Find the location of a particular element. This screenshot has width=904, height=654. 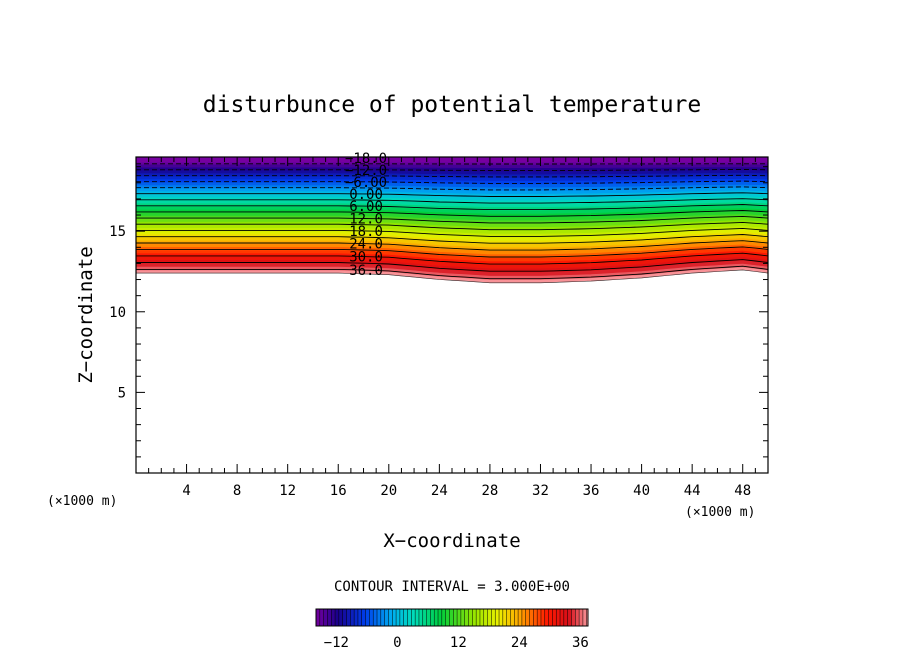

y-tick-label: 5 is located at coordinates (122, 393).